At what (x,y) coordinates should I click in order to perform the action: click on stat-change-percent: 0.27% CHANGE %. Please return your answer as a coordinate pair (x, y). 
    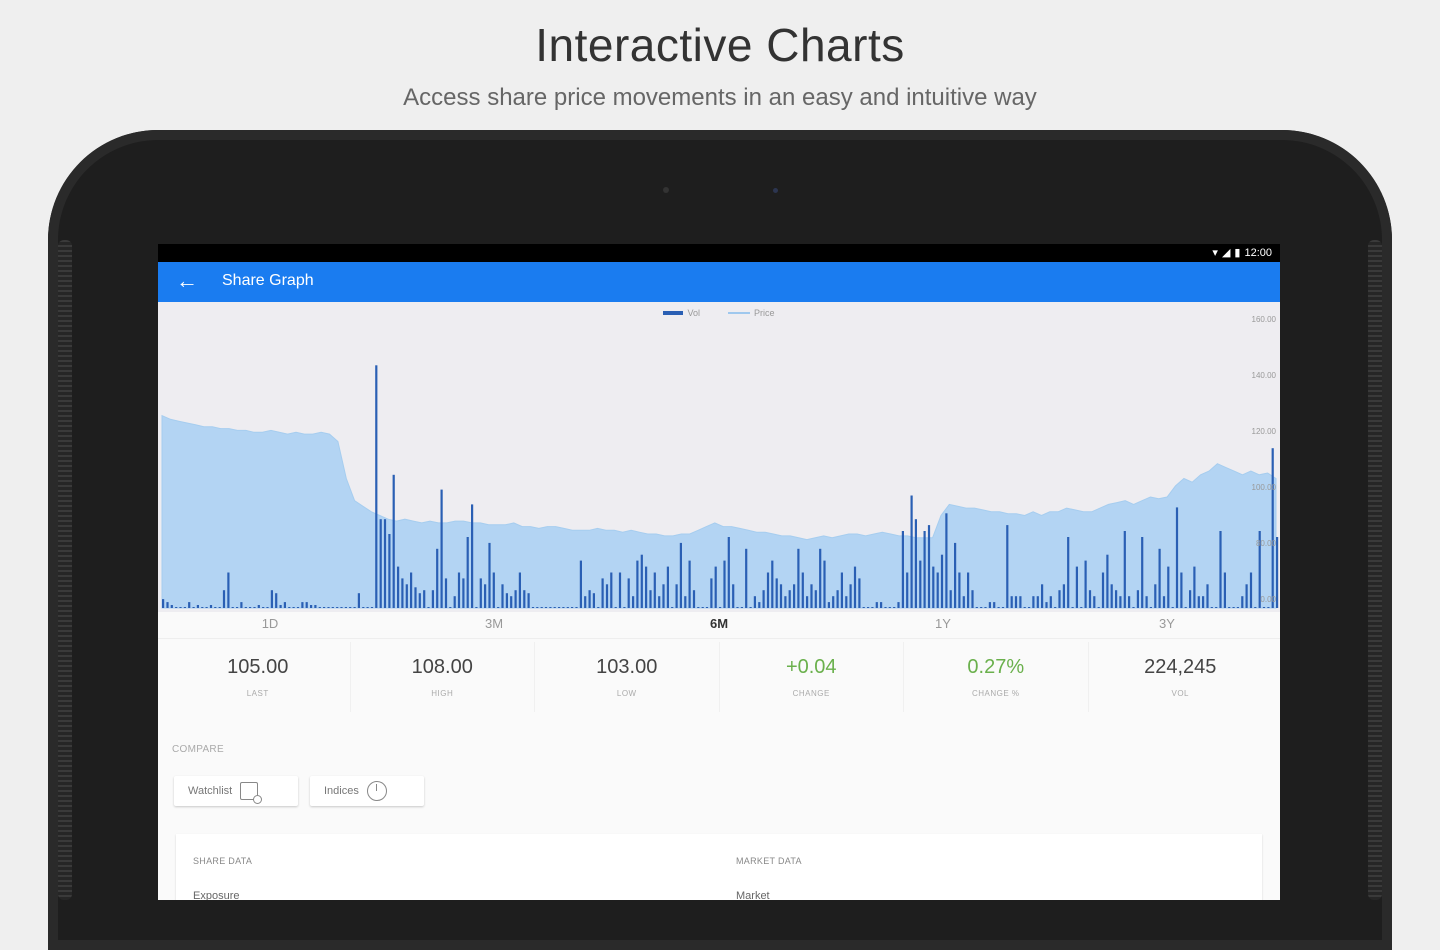
    Looking at the image, I should click on (996, 677).